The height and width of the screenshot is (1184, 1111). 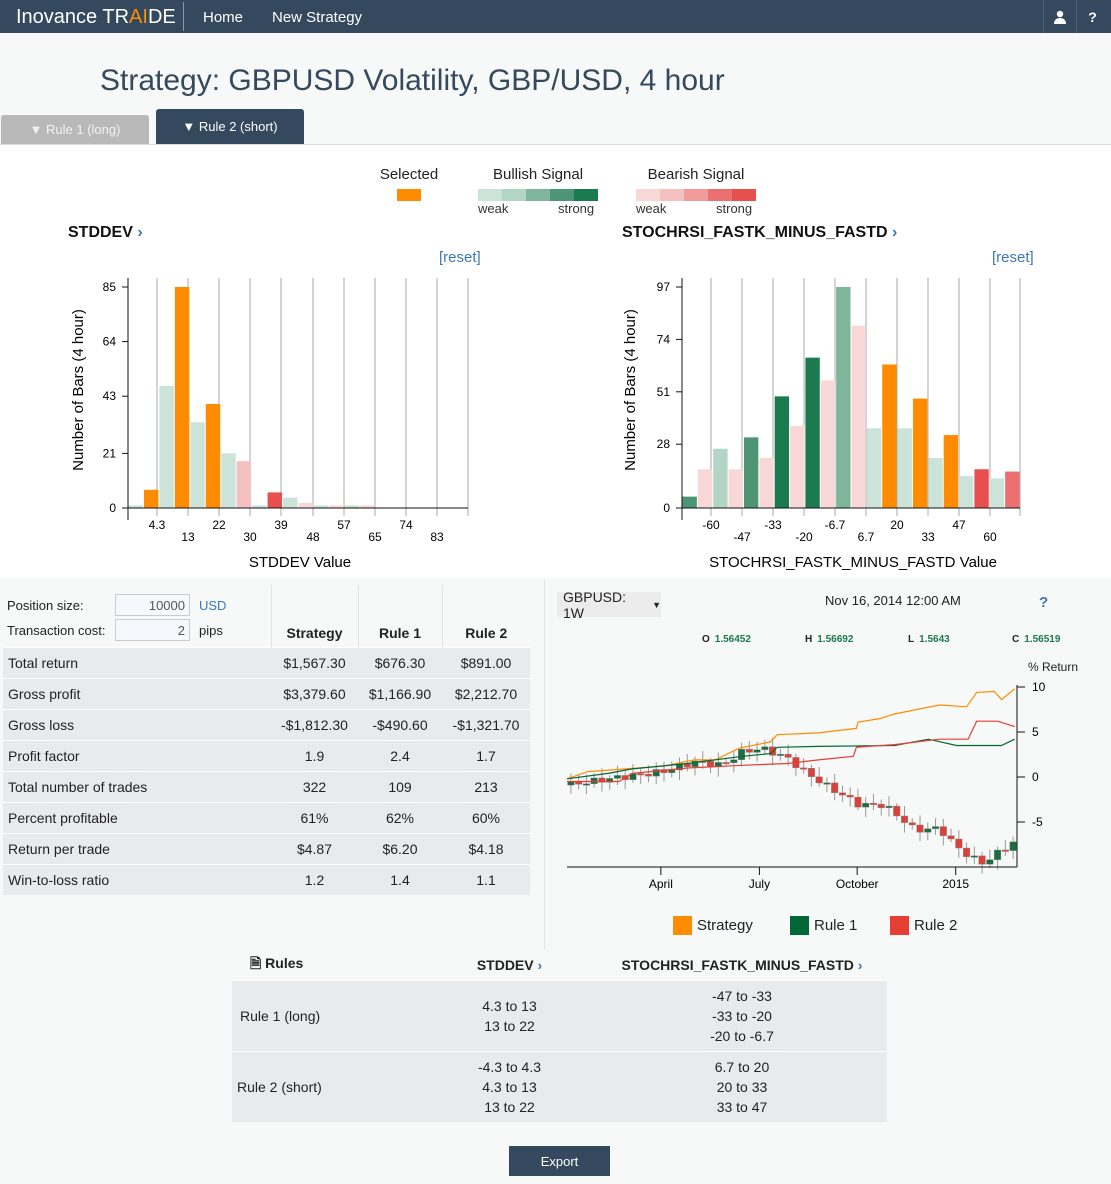 I want to click on legend-item-rule-1: Rule 1, so click(x=823, y=925).